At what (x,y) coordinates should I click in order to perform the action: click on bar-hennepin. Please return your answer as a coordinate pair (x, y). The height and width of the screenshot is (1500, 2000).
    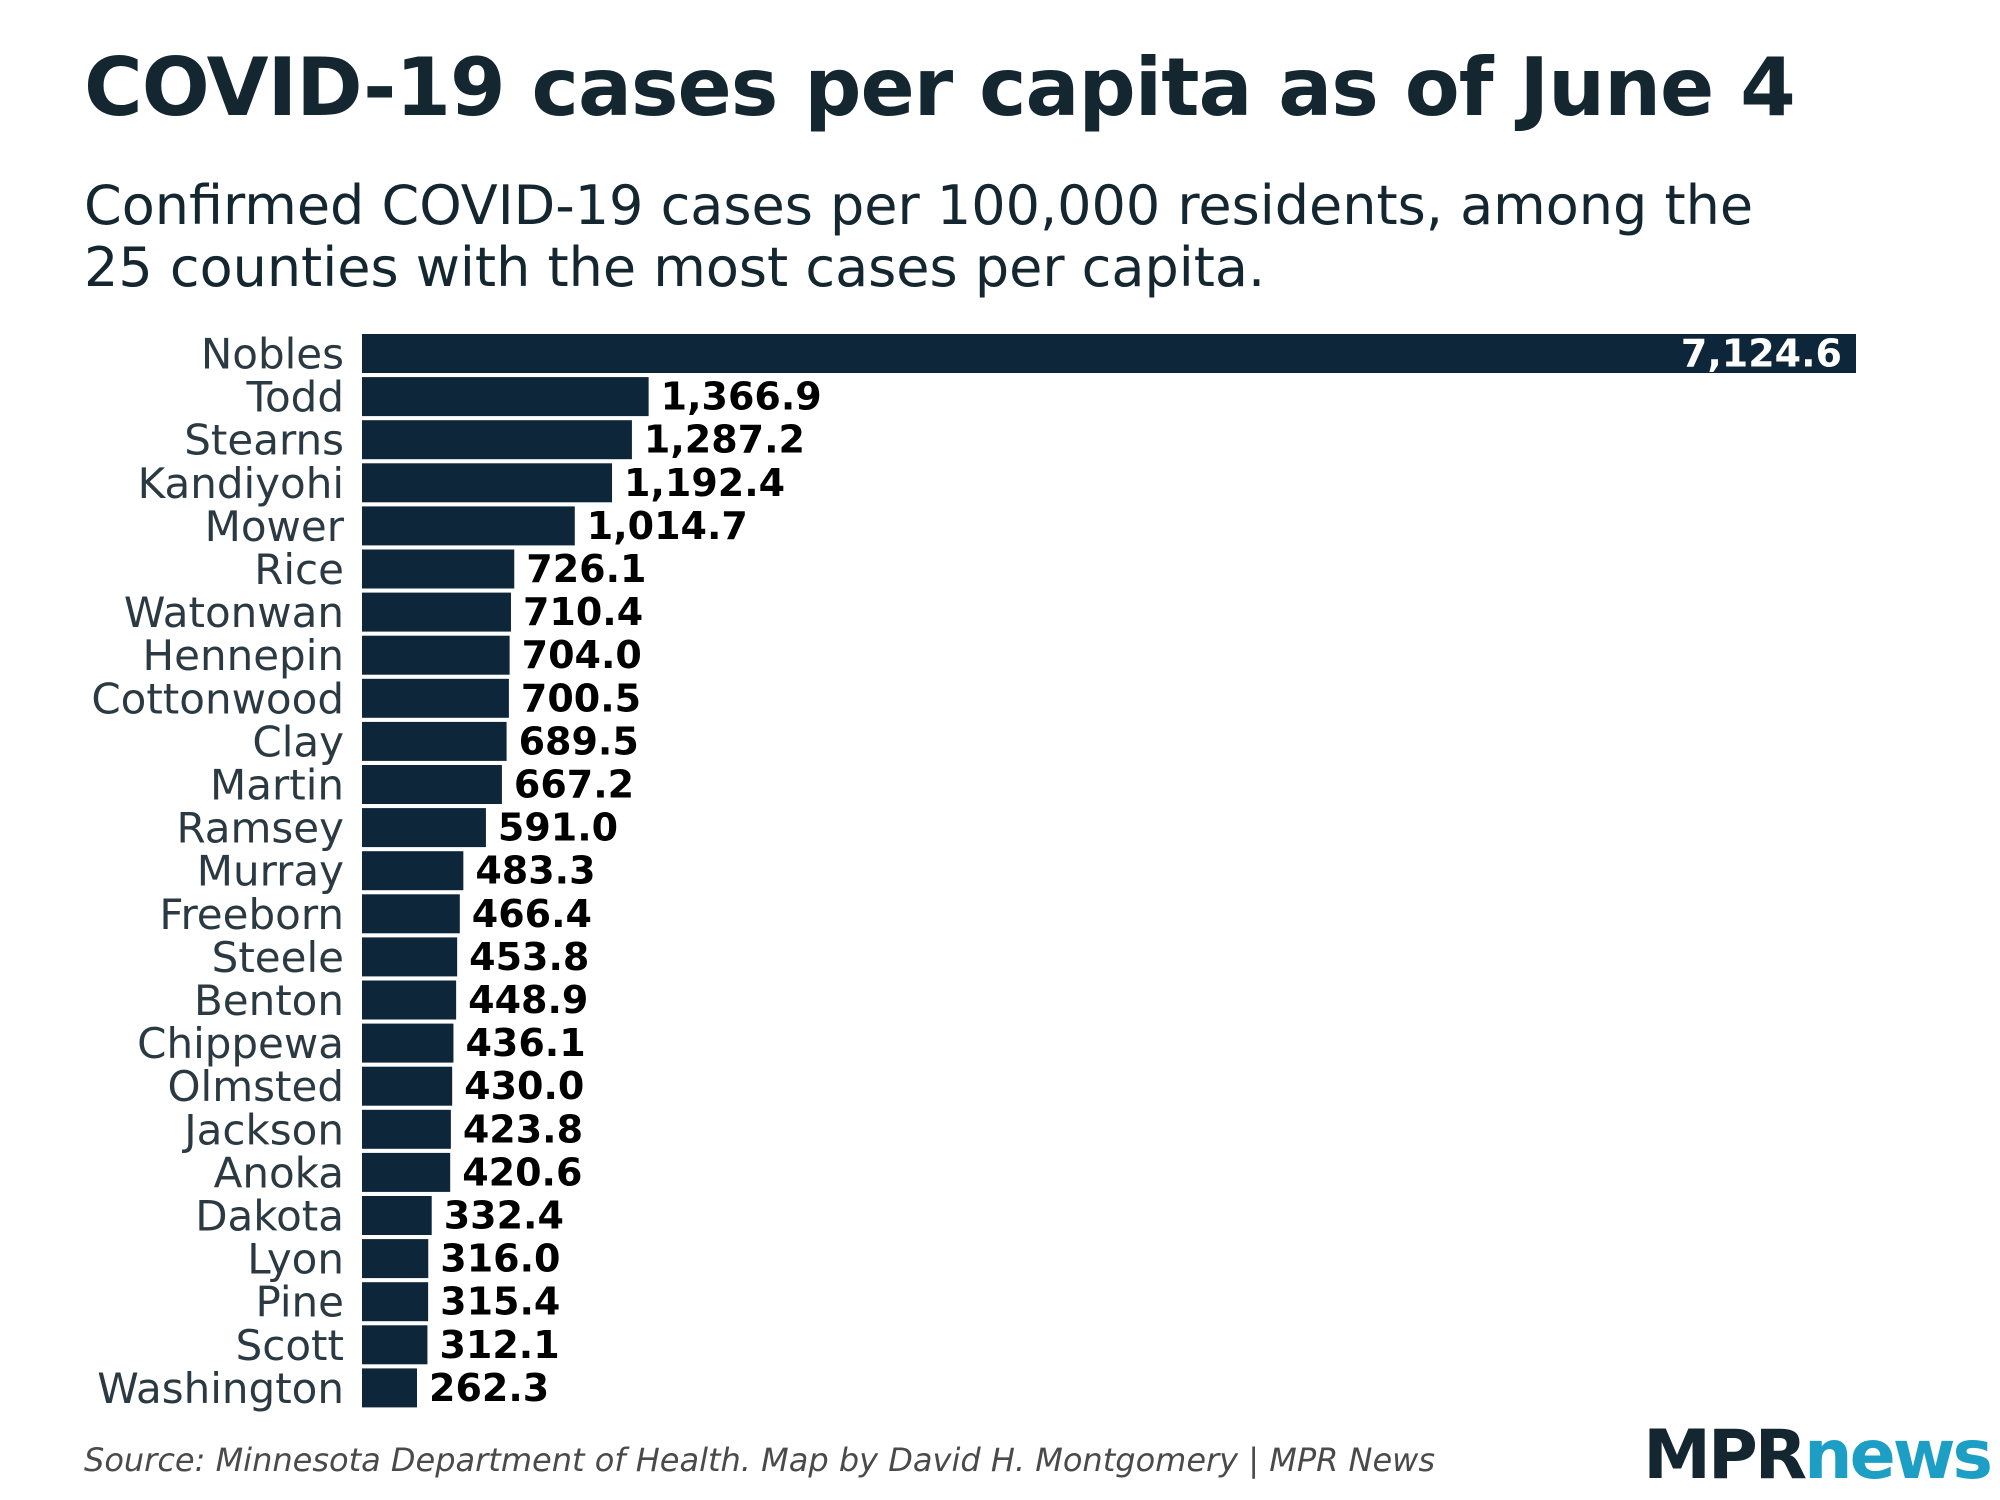
    Looking at the image, I should click on (436, 655).